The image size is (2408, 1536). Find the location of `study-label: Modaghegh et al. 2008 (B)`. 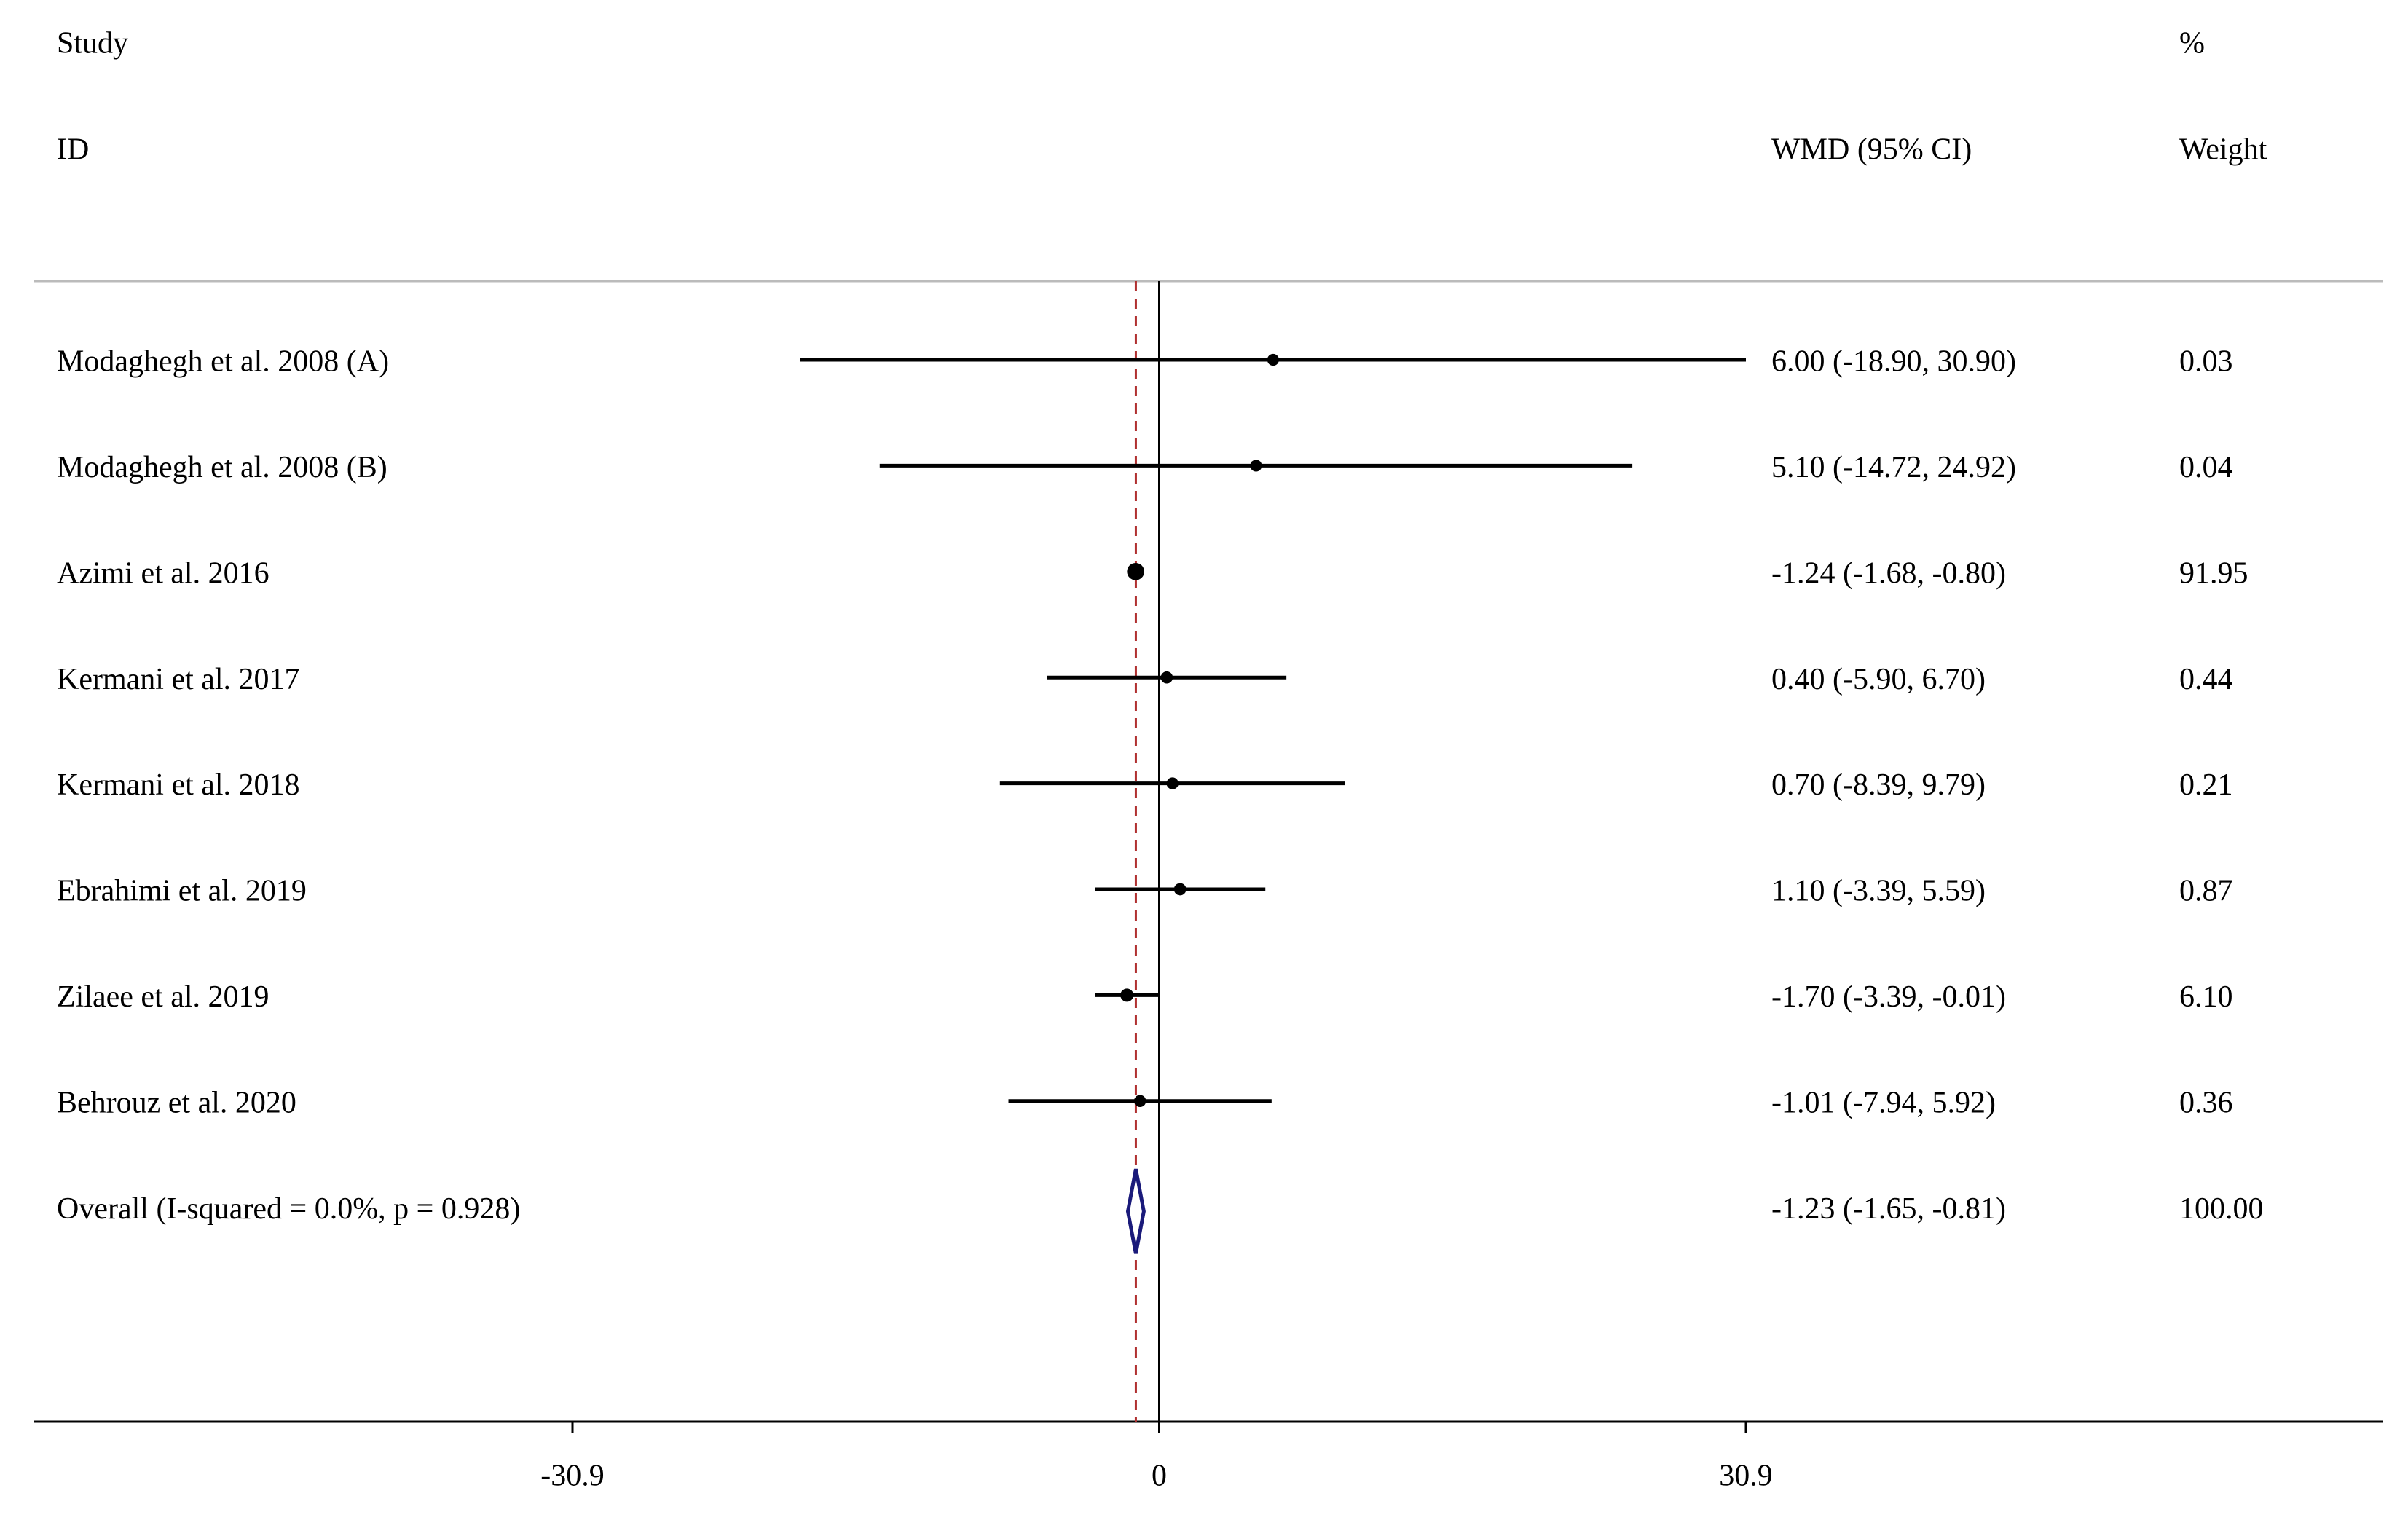

study-label: Modaghegh et al. 2008 (B) is located at coordinates (222, 467).